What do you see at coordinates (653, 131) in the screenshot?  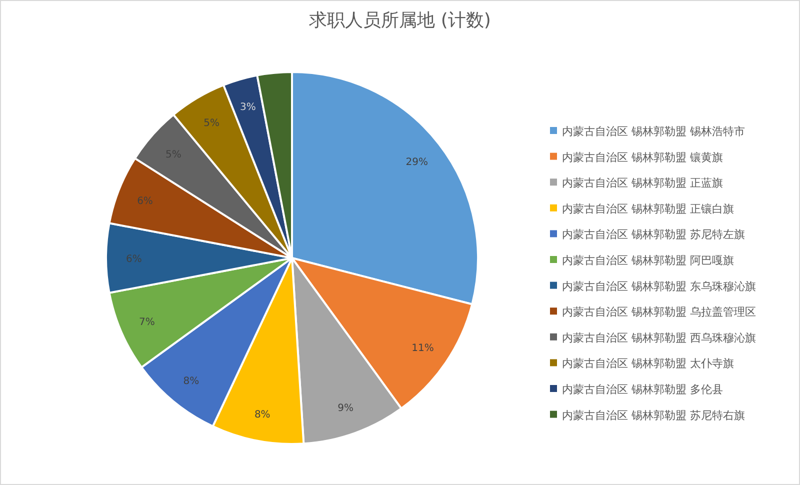 I see `legend-label: 内蒙古自治区 锡林郭勒盟 锡林浩特市` at bounding box center [653, 131].